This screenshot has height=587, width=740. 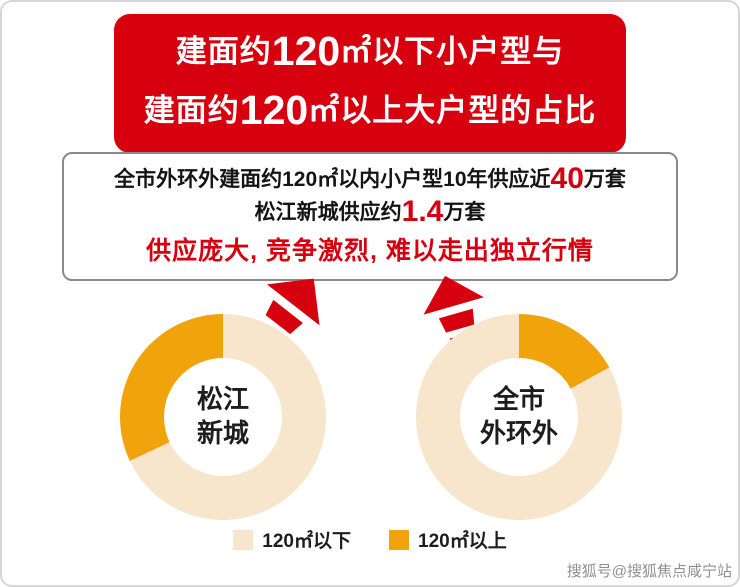 I want to click on title-line2-pre: 建面约, so click(x=191, y=111).